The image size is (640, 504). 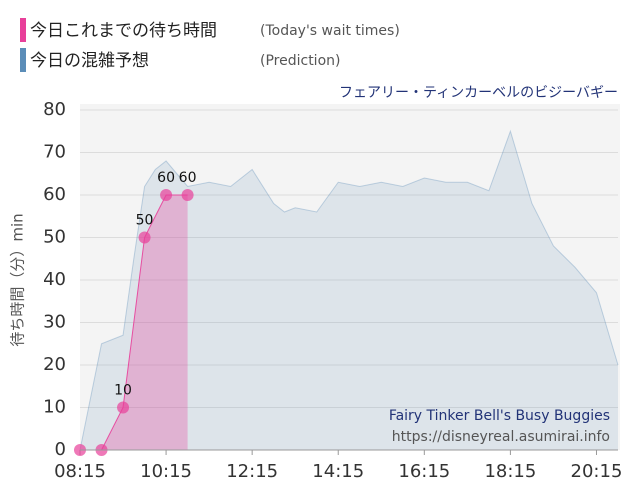 What do you see at coordinates (54, 194) in the screenshot?
I see `y-tick-label: 60` at bounding box center [54, 194].